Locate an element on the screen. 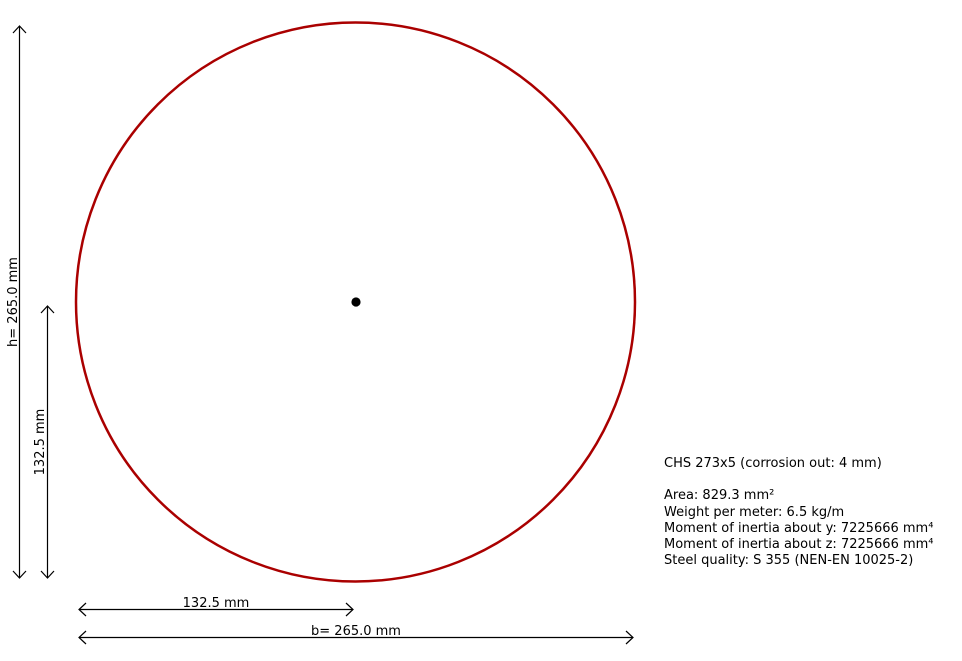 This screenshot has height=661, width=962. half-height-dimension is located at coordinates (47, 442).